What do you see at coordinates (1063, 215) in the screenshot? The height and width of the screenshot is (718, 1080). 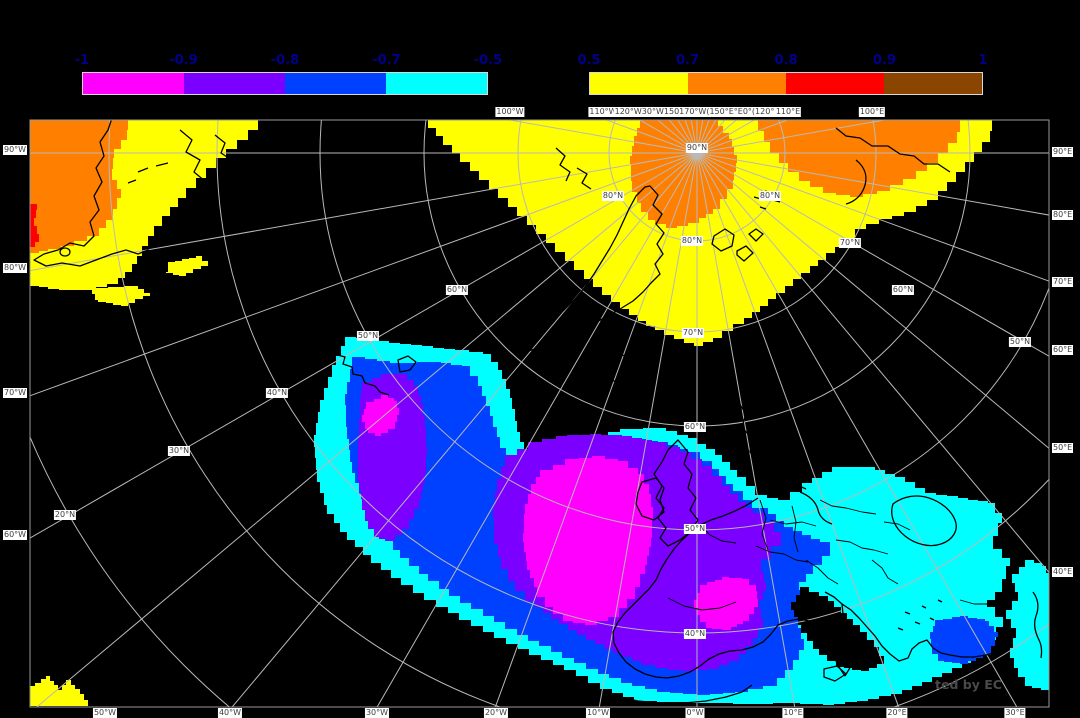 I see `graticule-label: 80°E` at bounding box center [1063, 215].